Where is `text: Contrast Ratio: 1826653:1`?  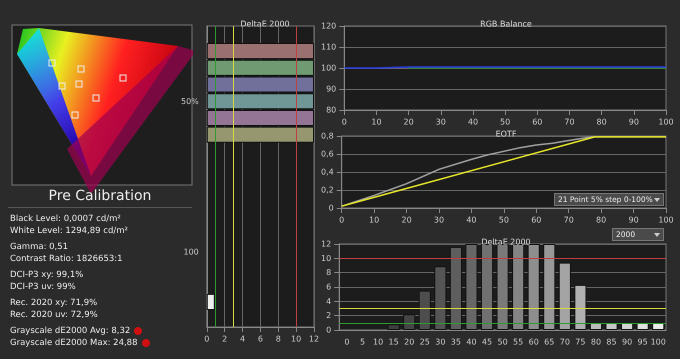
text: Contrast Ratio: 1826653:1 is located at coordinates (66, 259).